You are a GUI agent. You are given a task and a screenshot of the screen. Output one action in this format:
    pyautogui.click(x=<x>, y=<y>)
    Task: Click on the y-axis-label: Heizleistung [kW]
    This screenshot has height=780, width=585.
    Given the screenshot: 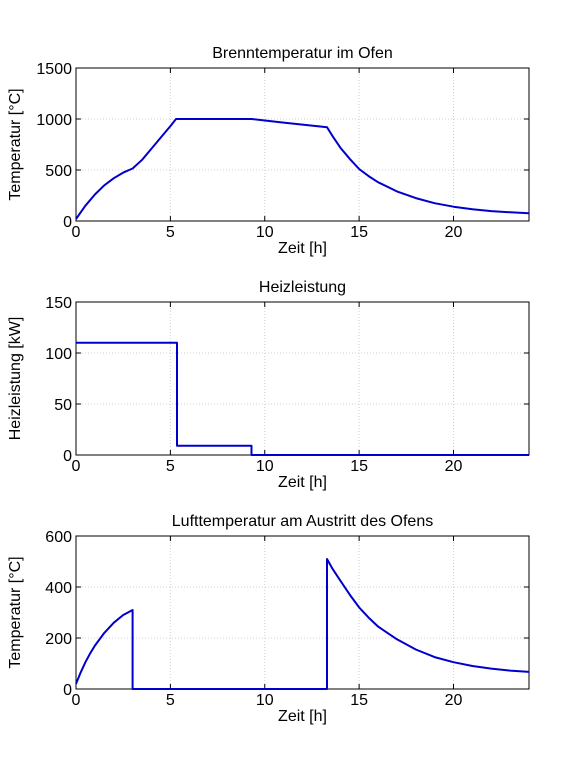 What is the action you would take?
    pyautogui.click(x=15, y=379)
    